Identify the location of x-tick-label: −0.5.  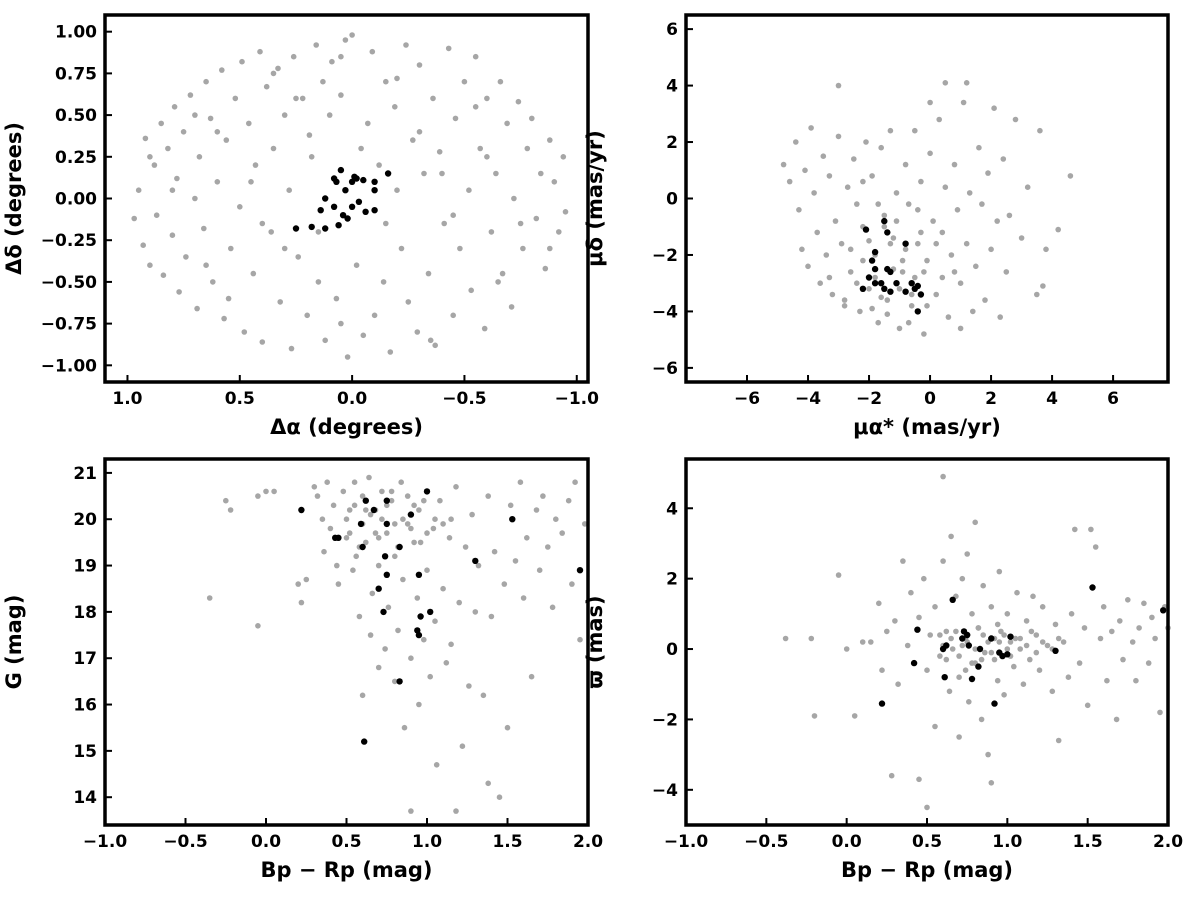
(185, 842).